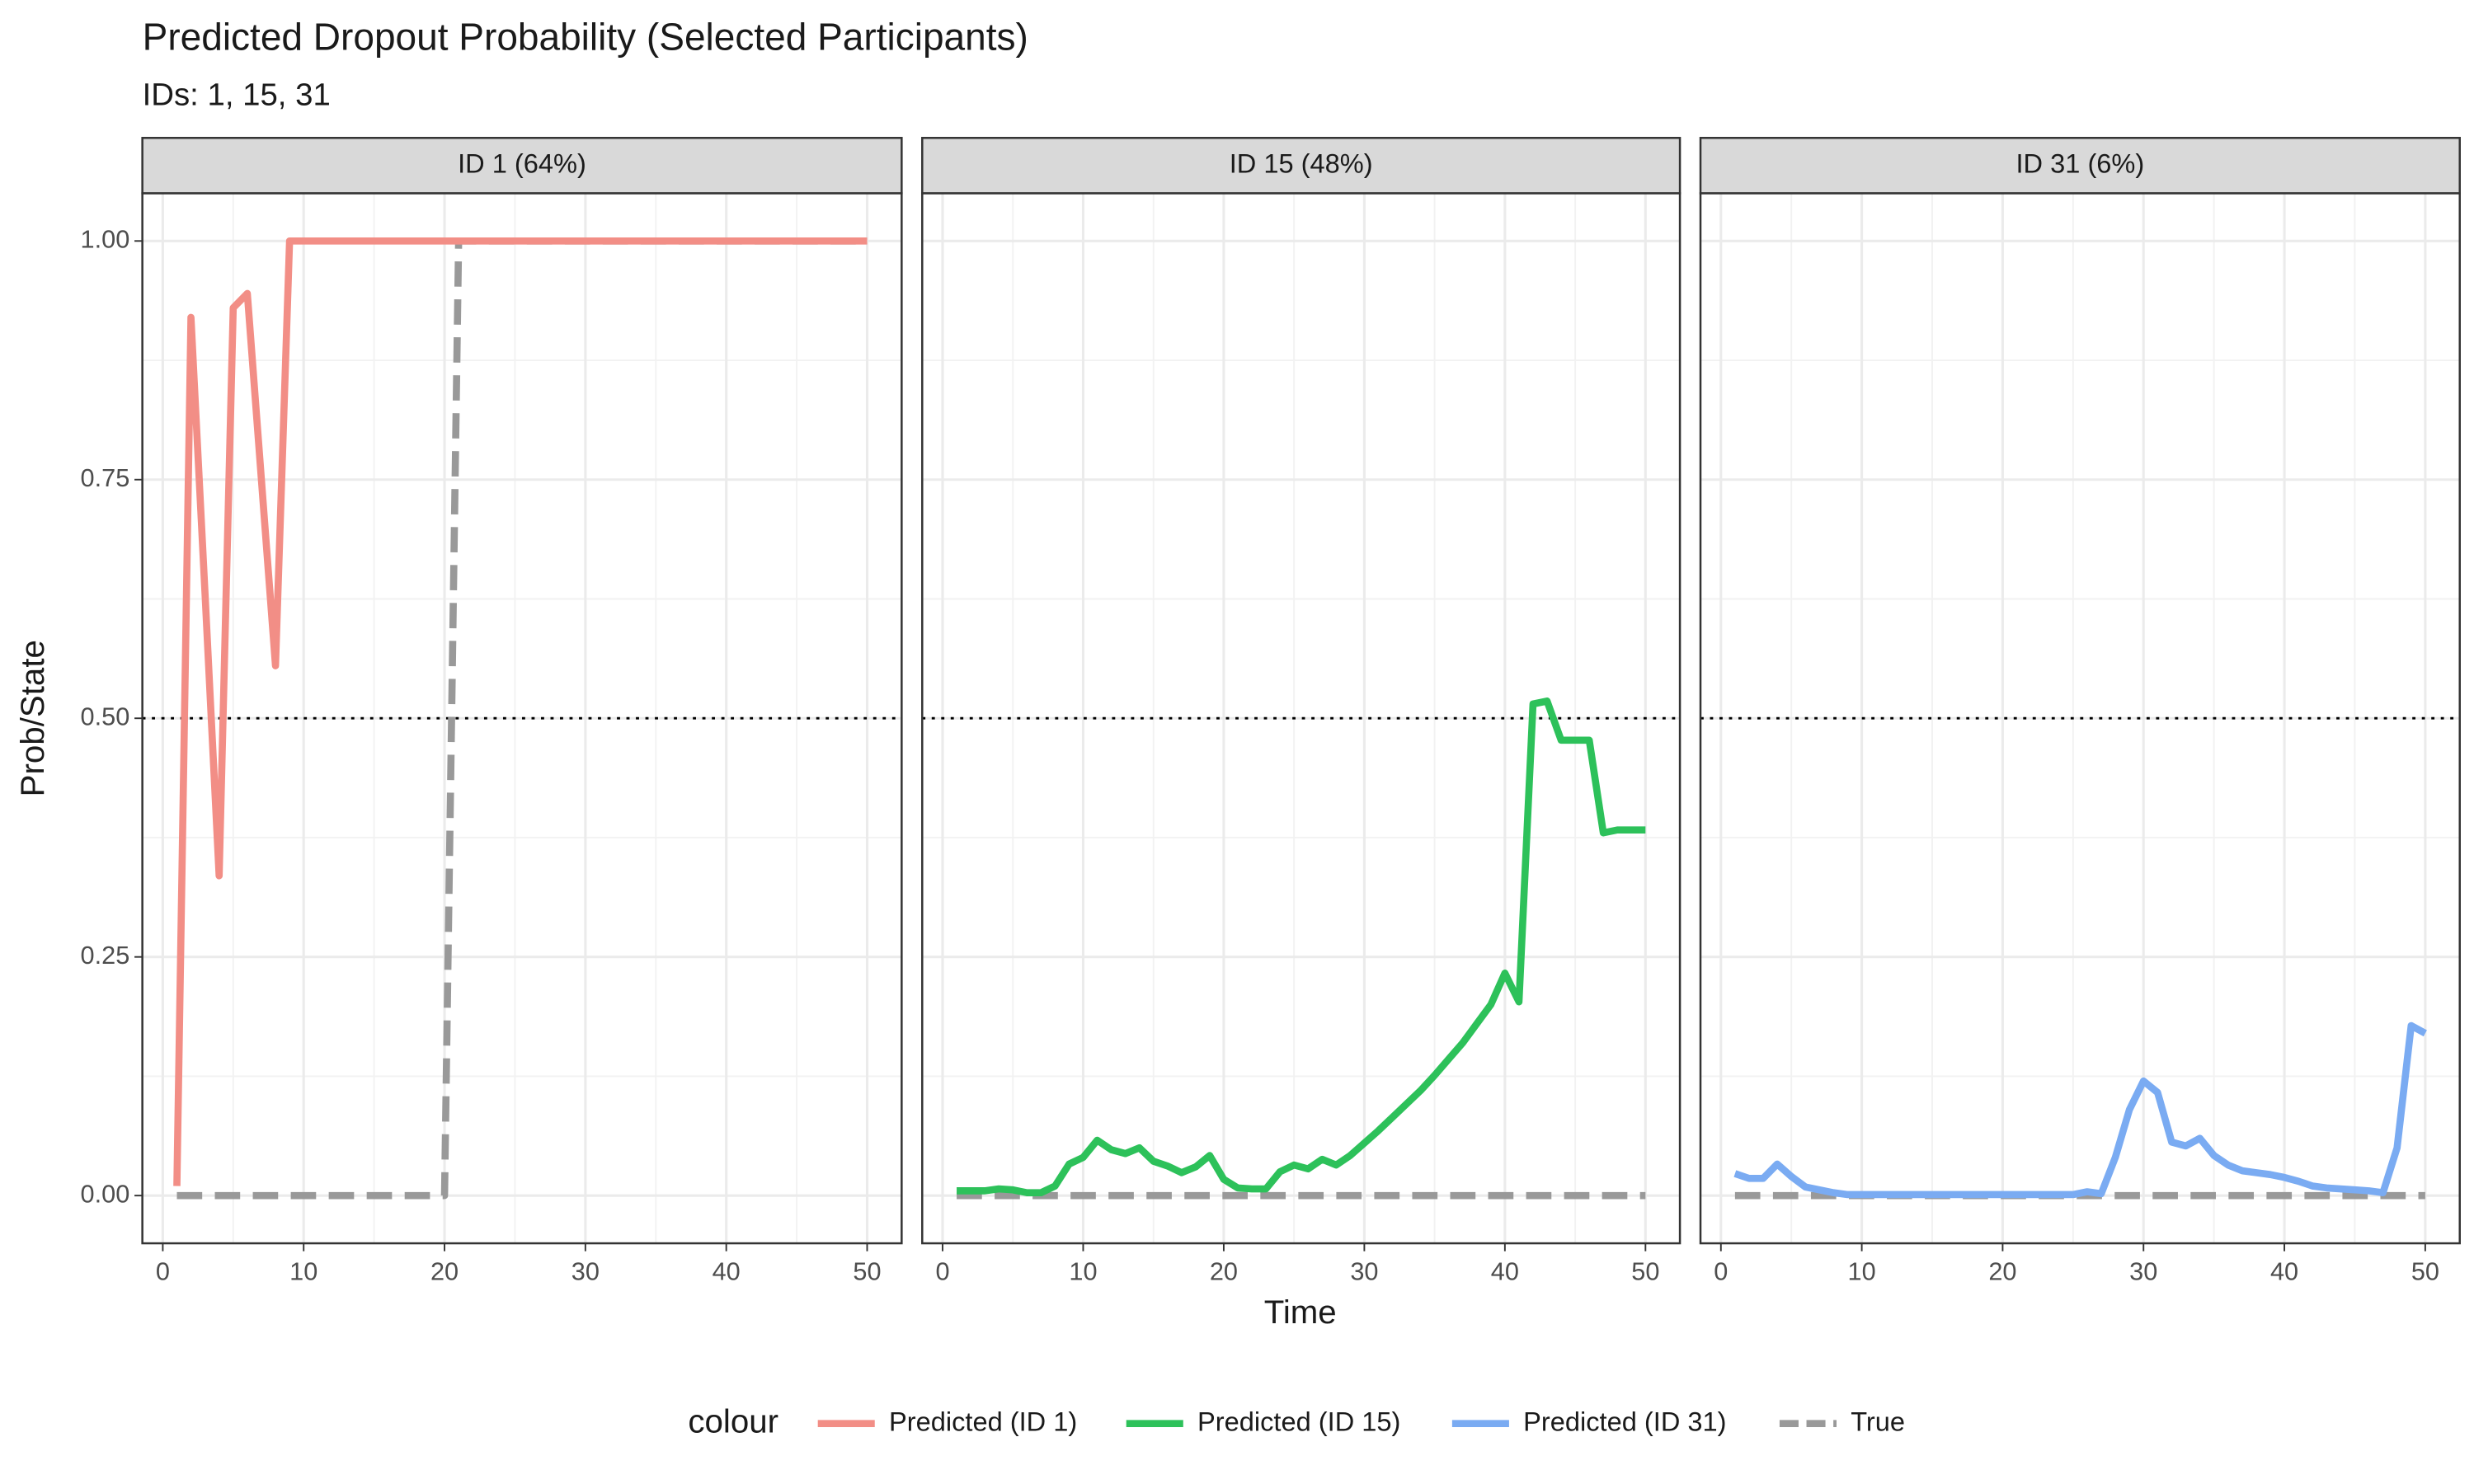  Describe the element at coordinates (105, 1193) in the screenshot. I see `y-tick-label: 0.00` at that location.